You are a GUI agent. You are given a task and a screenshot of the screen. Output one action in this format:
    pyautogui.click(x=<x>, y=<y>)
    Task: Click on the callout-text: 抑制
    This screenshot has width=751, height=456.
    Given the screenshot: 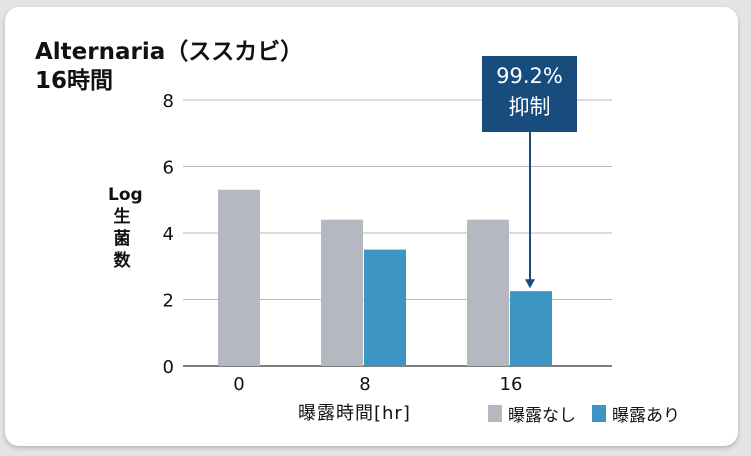 What is the action you would take?
    pyautogui.click(x=529, y=107)
    